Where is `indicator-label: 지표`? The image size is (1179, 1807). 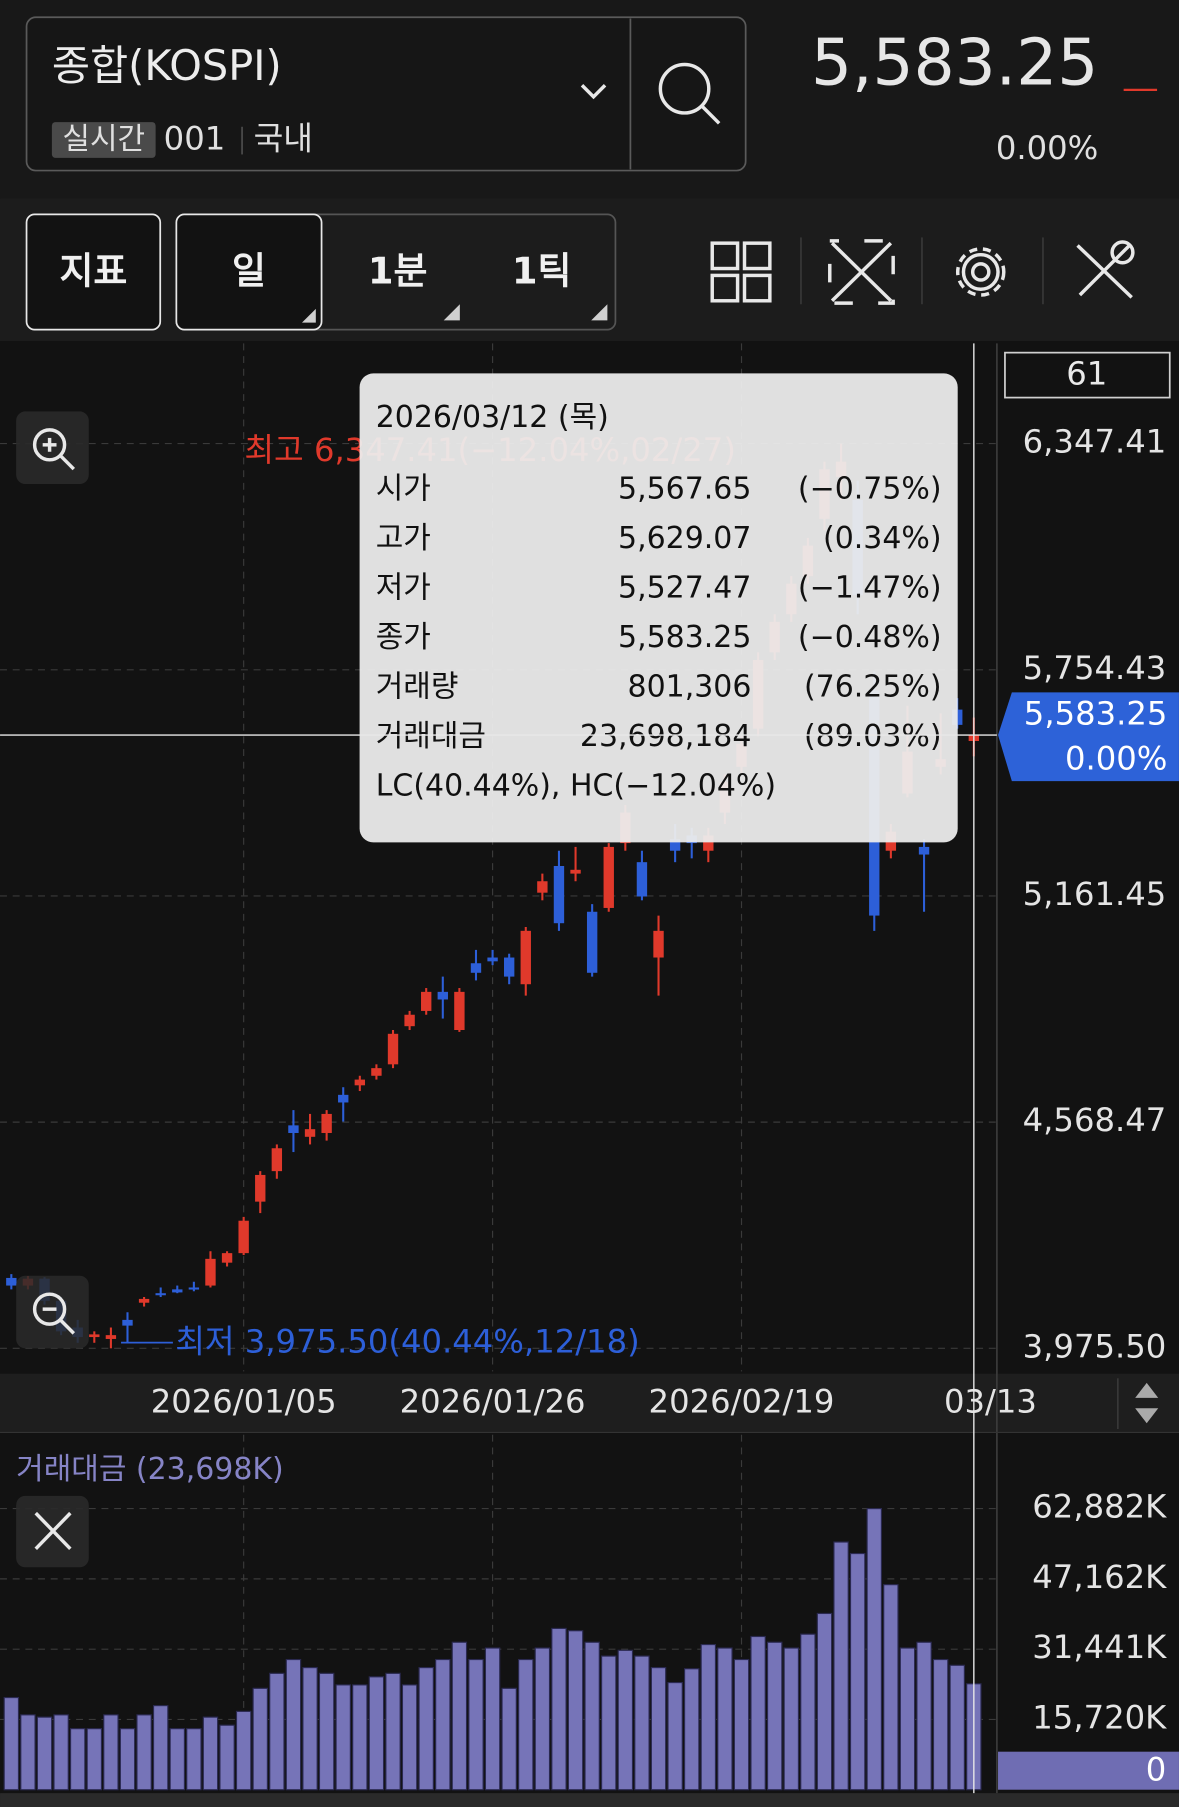
indicator-label: 지표 is located at coordinates (93, 271).